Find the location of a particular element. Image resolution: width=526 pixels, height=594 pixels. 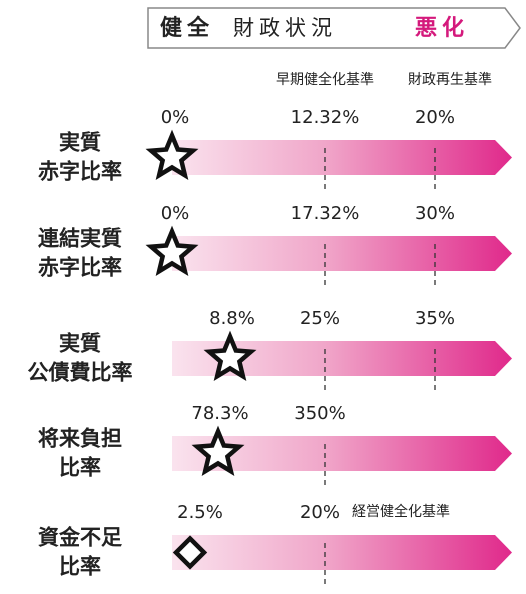

threshold-label: 財政再生基準 is located at coordinates (450, 79).